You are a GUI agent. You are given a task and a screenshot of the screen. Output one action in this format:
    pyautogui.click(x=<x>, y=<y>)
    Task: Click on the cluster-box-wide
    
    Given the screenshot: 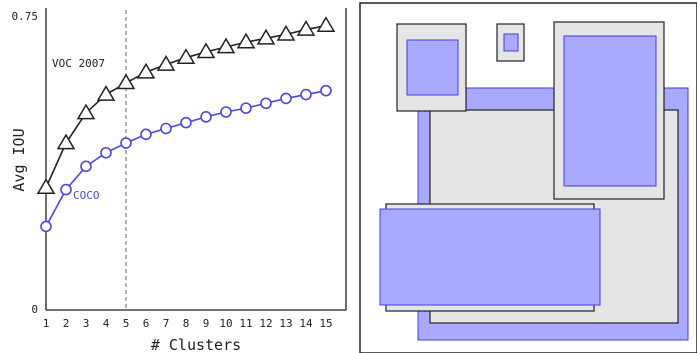 What is the action you would take?
    pyautogui.click(x=490, y=257)
    